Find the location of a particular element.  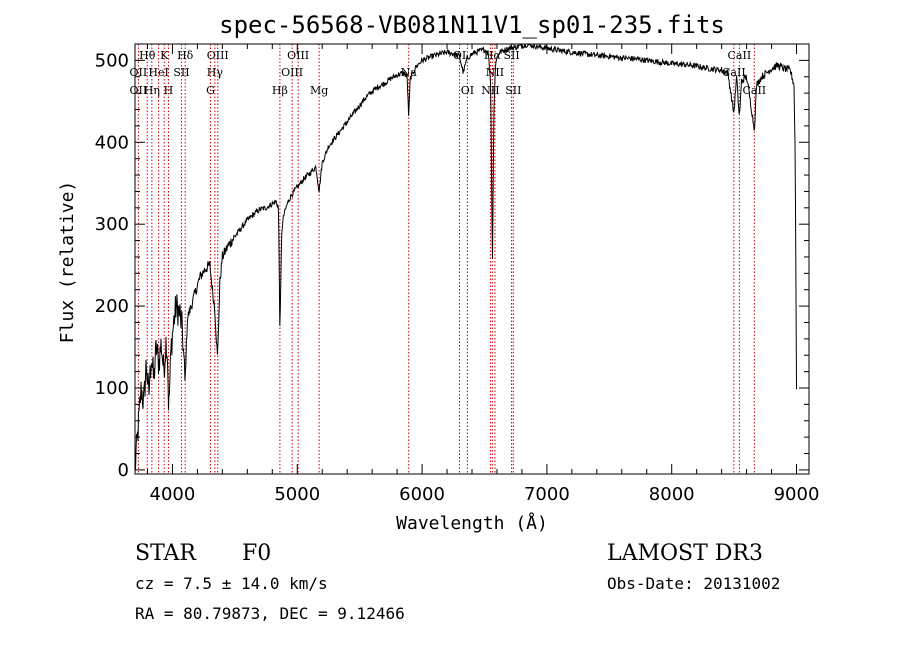

y-tick-label-4: 400 is located at coordinates (112, 142).